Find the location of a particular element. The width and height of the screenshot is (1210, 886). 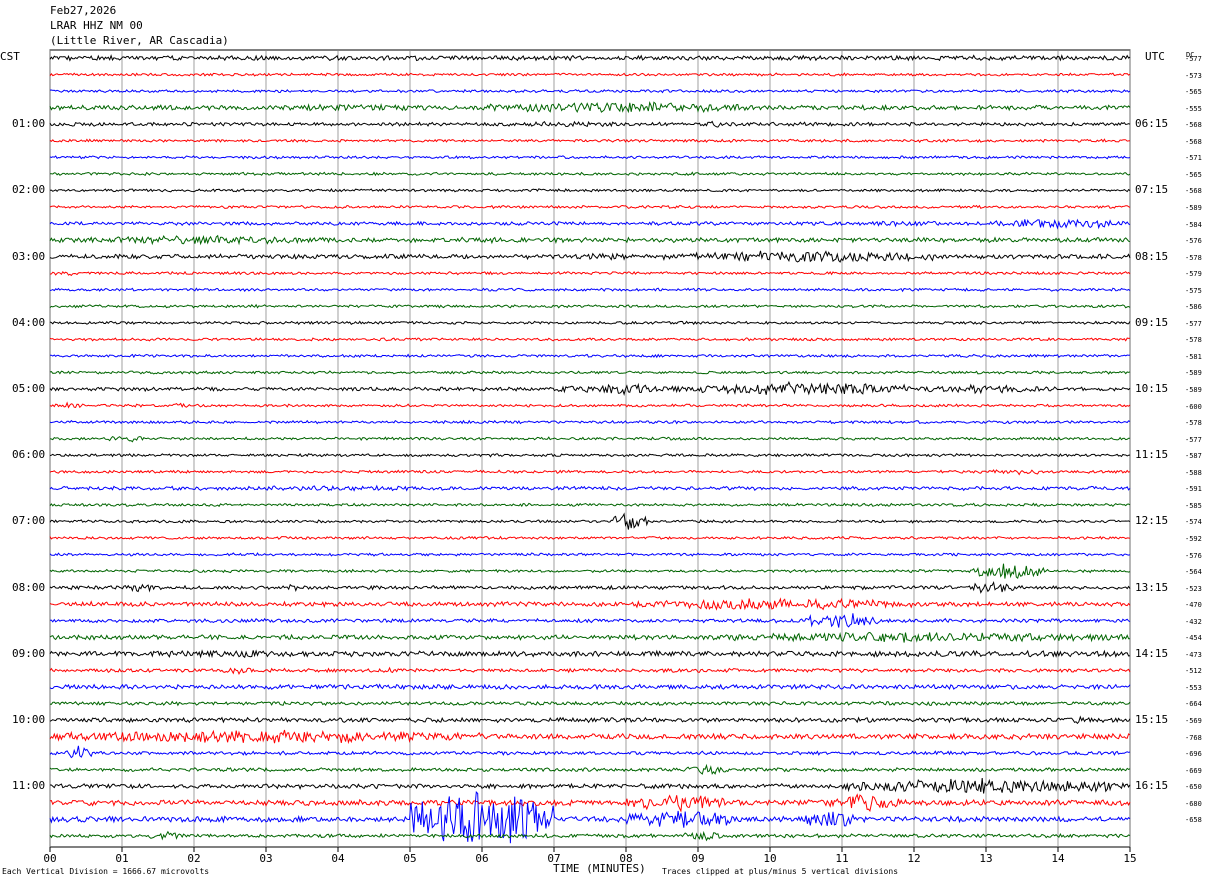

left-hour-label: 01:00 is located at coordinates (29, 124).